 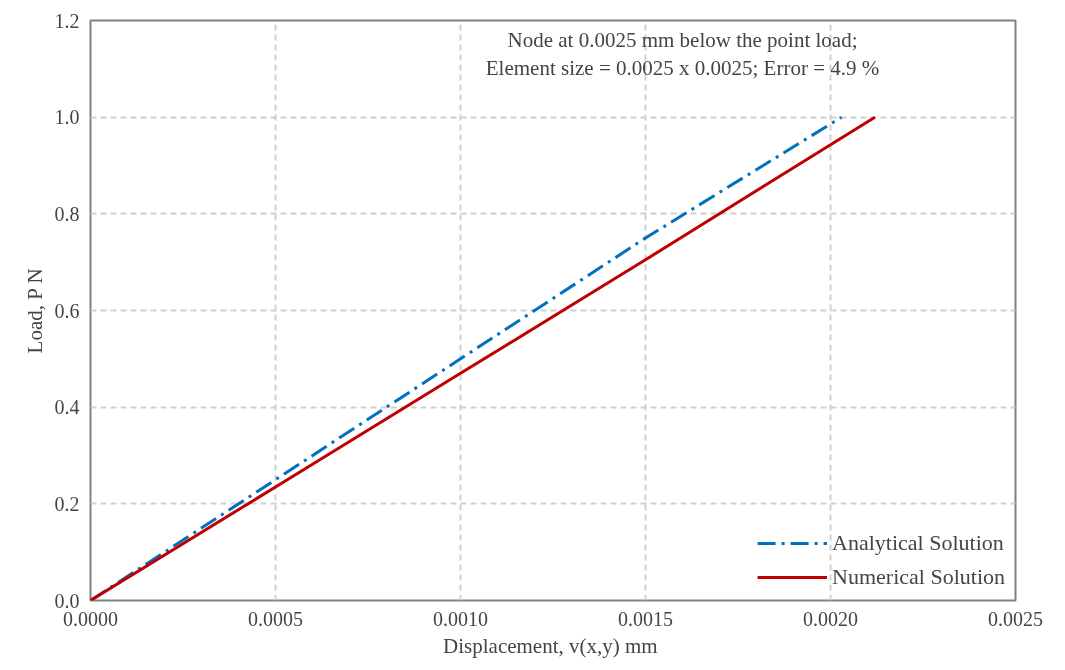 I want to click on y-tick-label: 0.6, so click(x=67, y=310).